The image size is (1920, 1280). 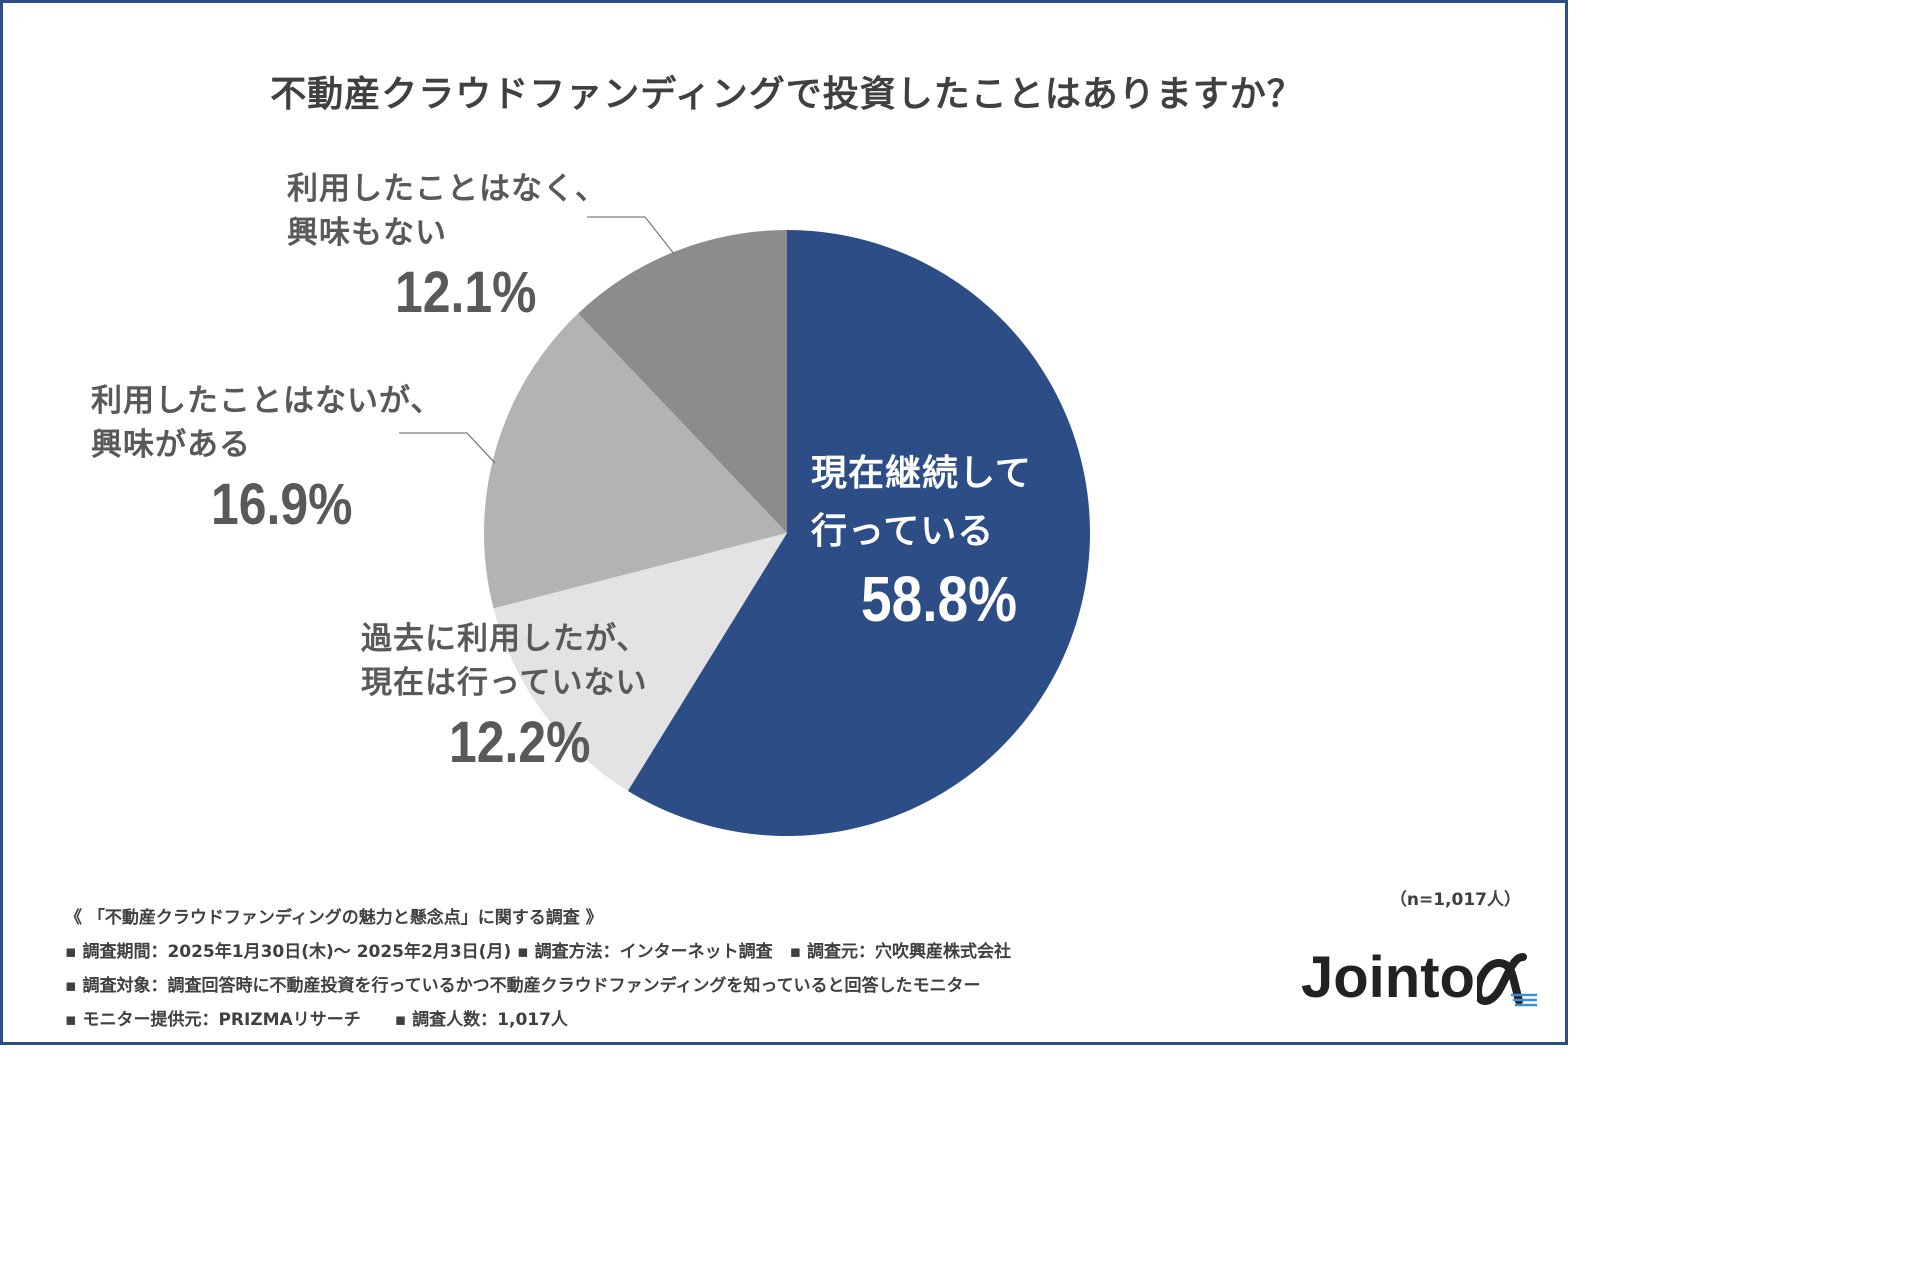 I want to click on label-past-line2: 現在は行っていない, so click(x=504, y=683).